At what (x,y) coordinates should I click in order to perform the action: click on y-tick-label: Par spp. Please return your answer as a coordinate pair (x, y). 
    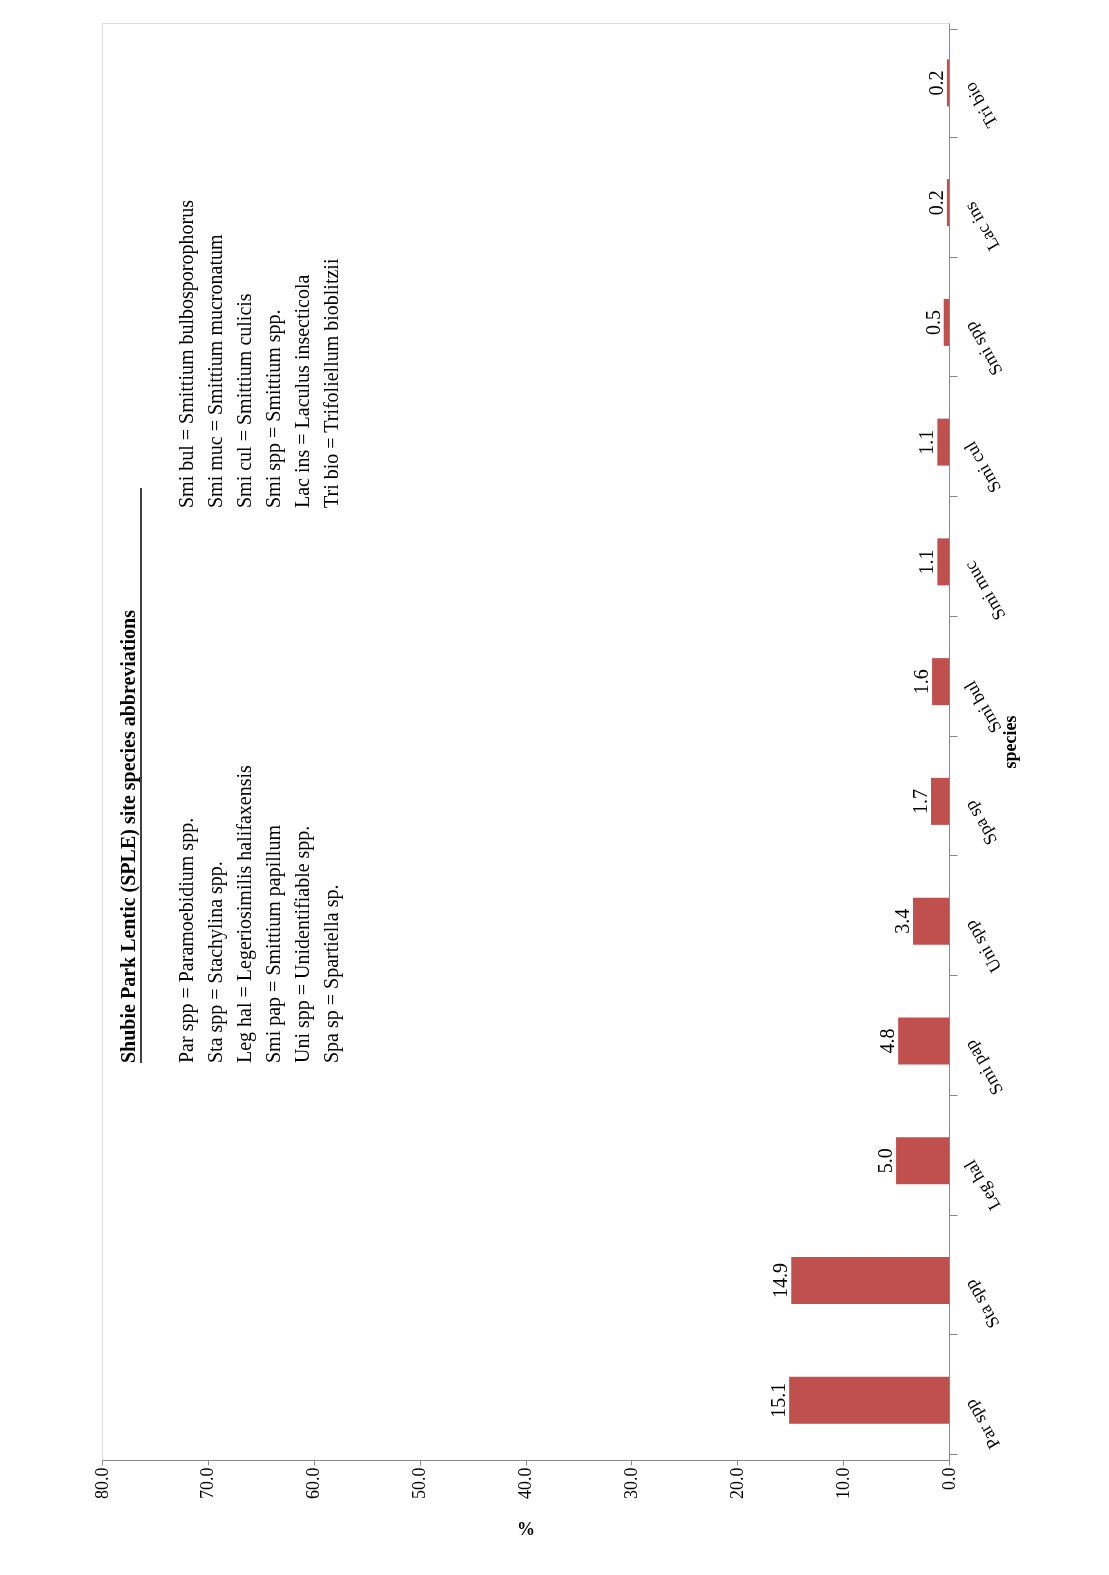
    Looking at the image, I should click on (982, 1424).